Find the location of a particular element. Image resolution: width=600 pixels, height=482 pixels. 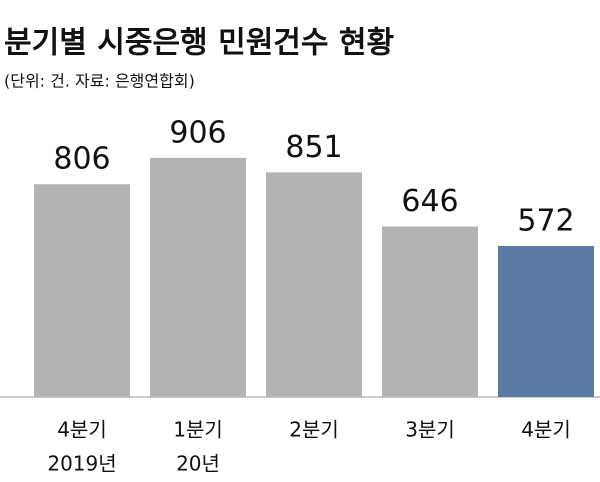

value-label: 572 is located at coordinates (545, 220).